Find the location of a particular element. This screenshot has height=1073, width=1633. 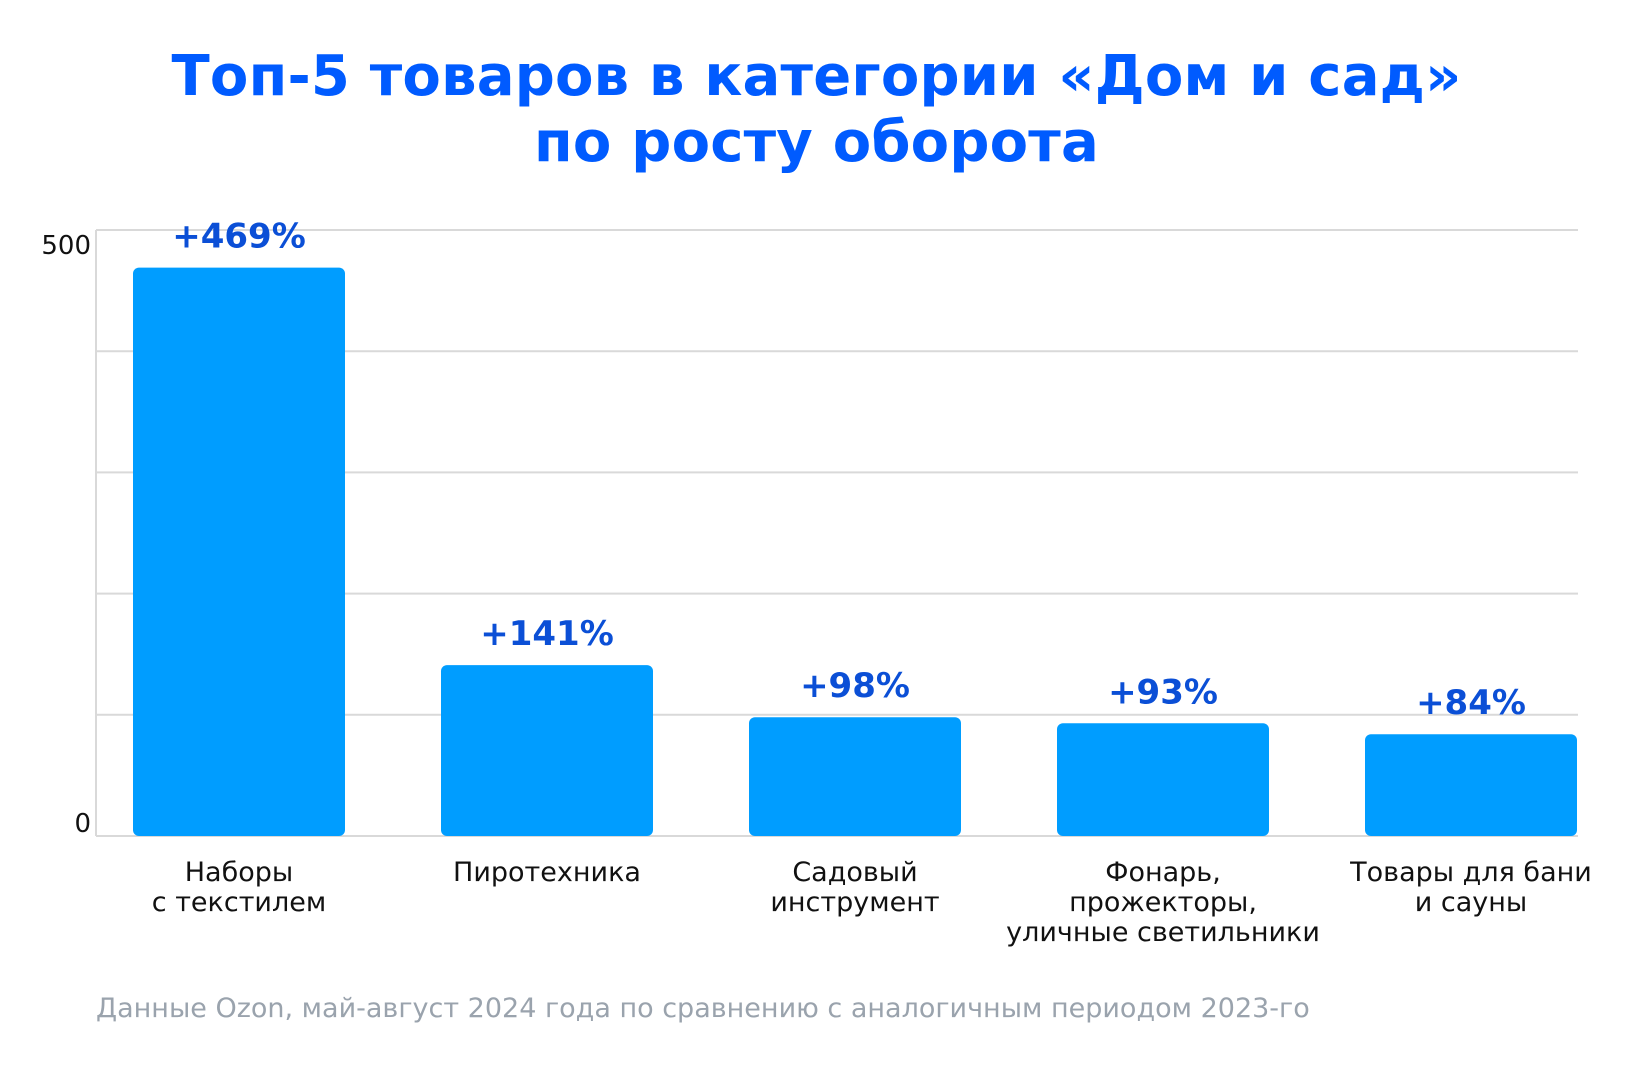

x-tick-label: Садовый is located at coordinates (854, 872).